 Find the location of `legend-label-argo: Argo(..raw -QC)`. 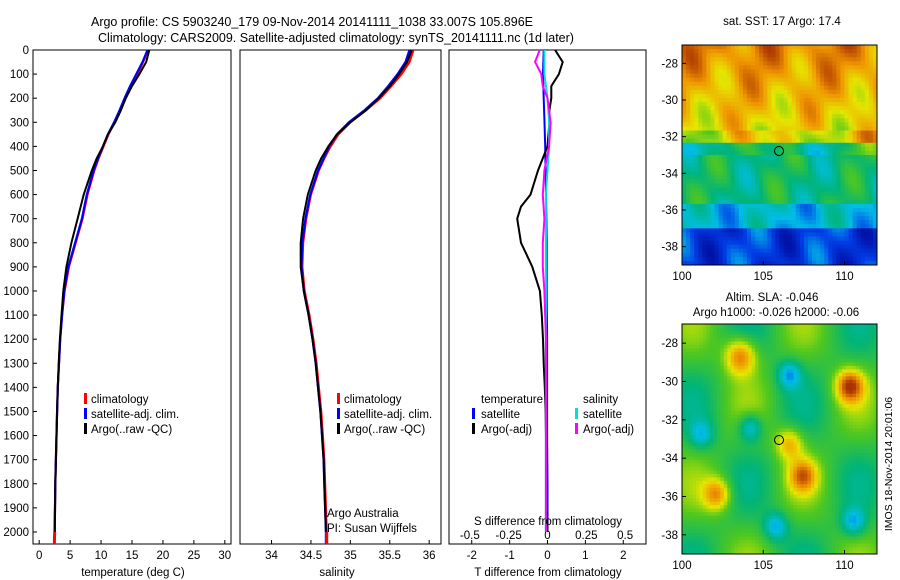

legend-label-argo: Argo(..raw -QC) is located at coordinates (384, 430).